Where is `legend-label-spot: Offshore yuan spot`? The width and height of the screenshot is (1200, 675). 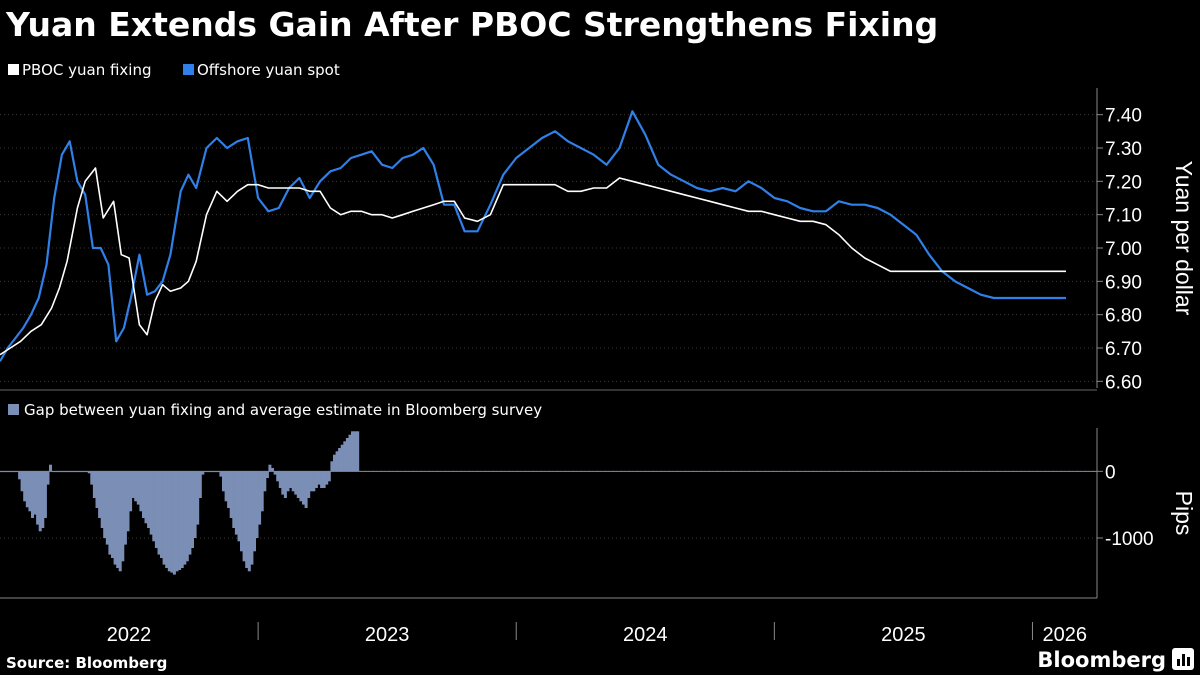 legend-label-spot: Offshore yuan spot is located at coordinates (268, 70).